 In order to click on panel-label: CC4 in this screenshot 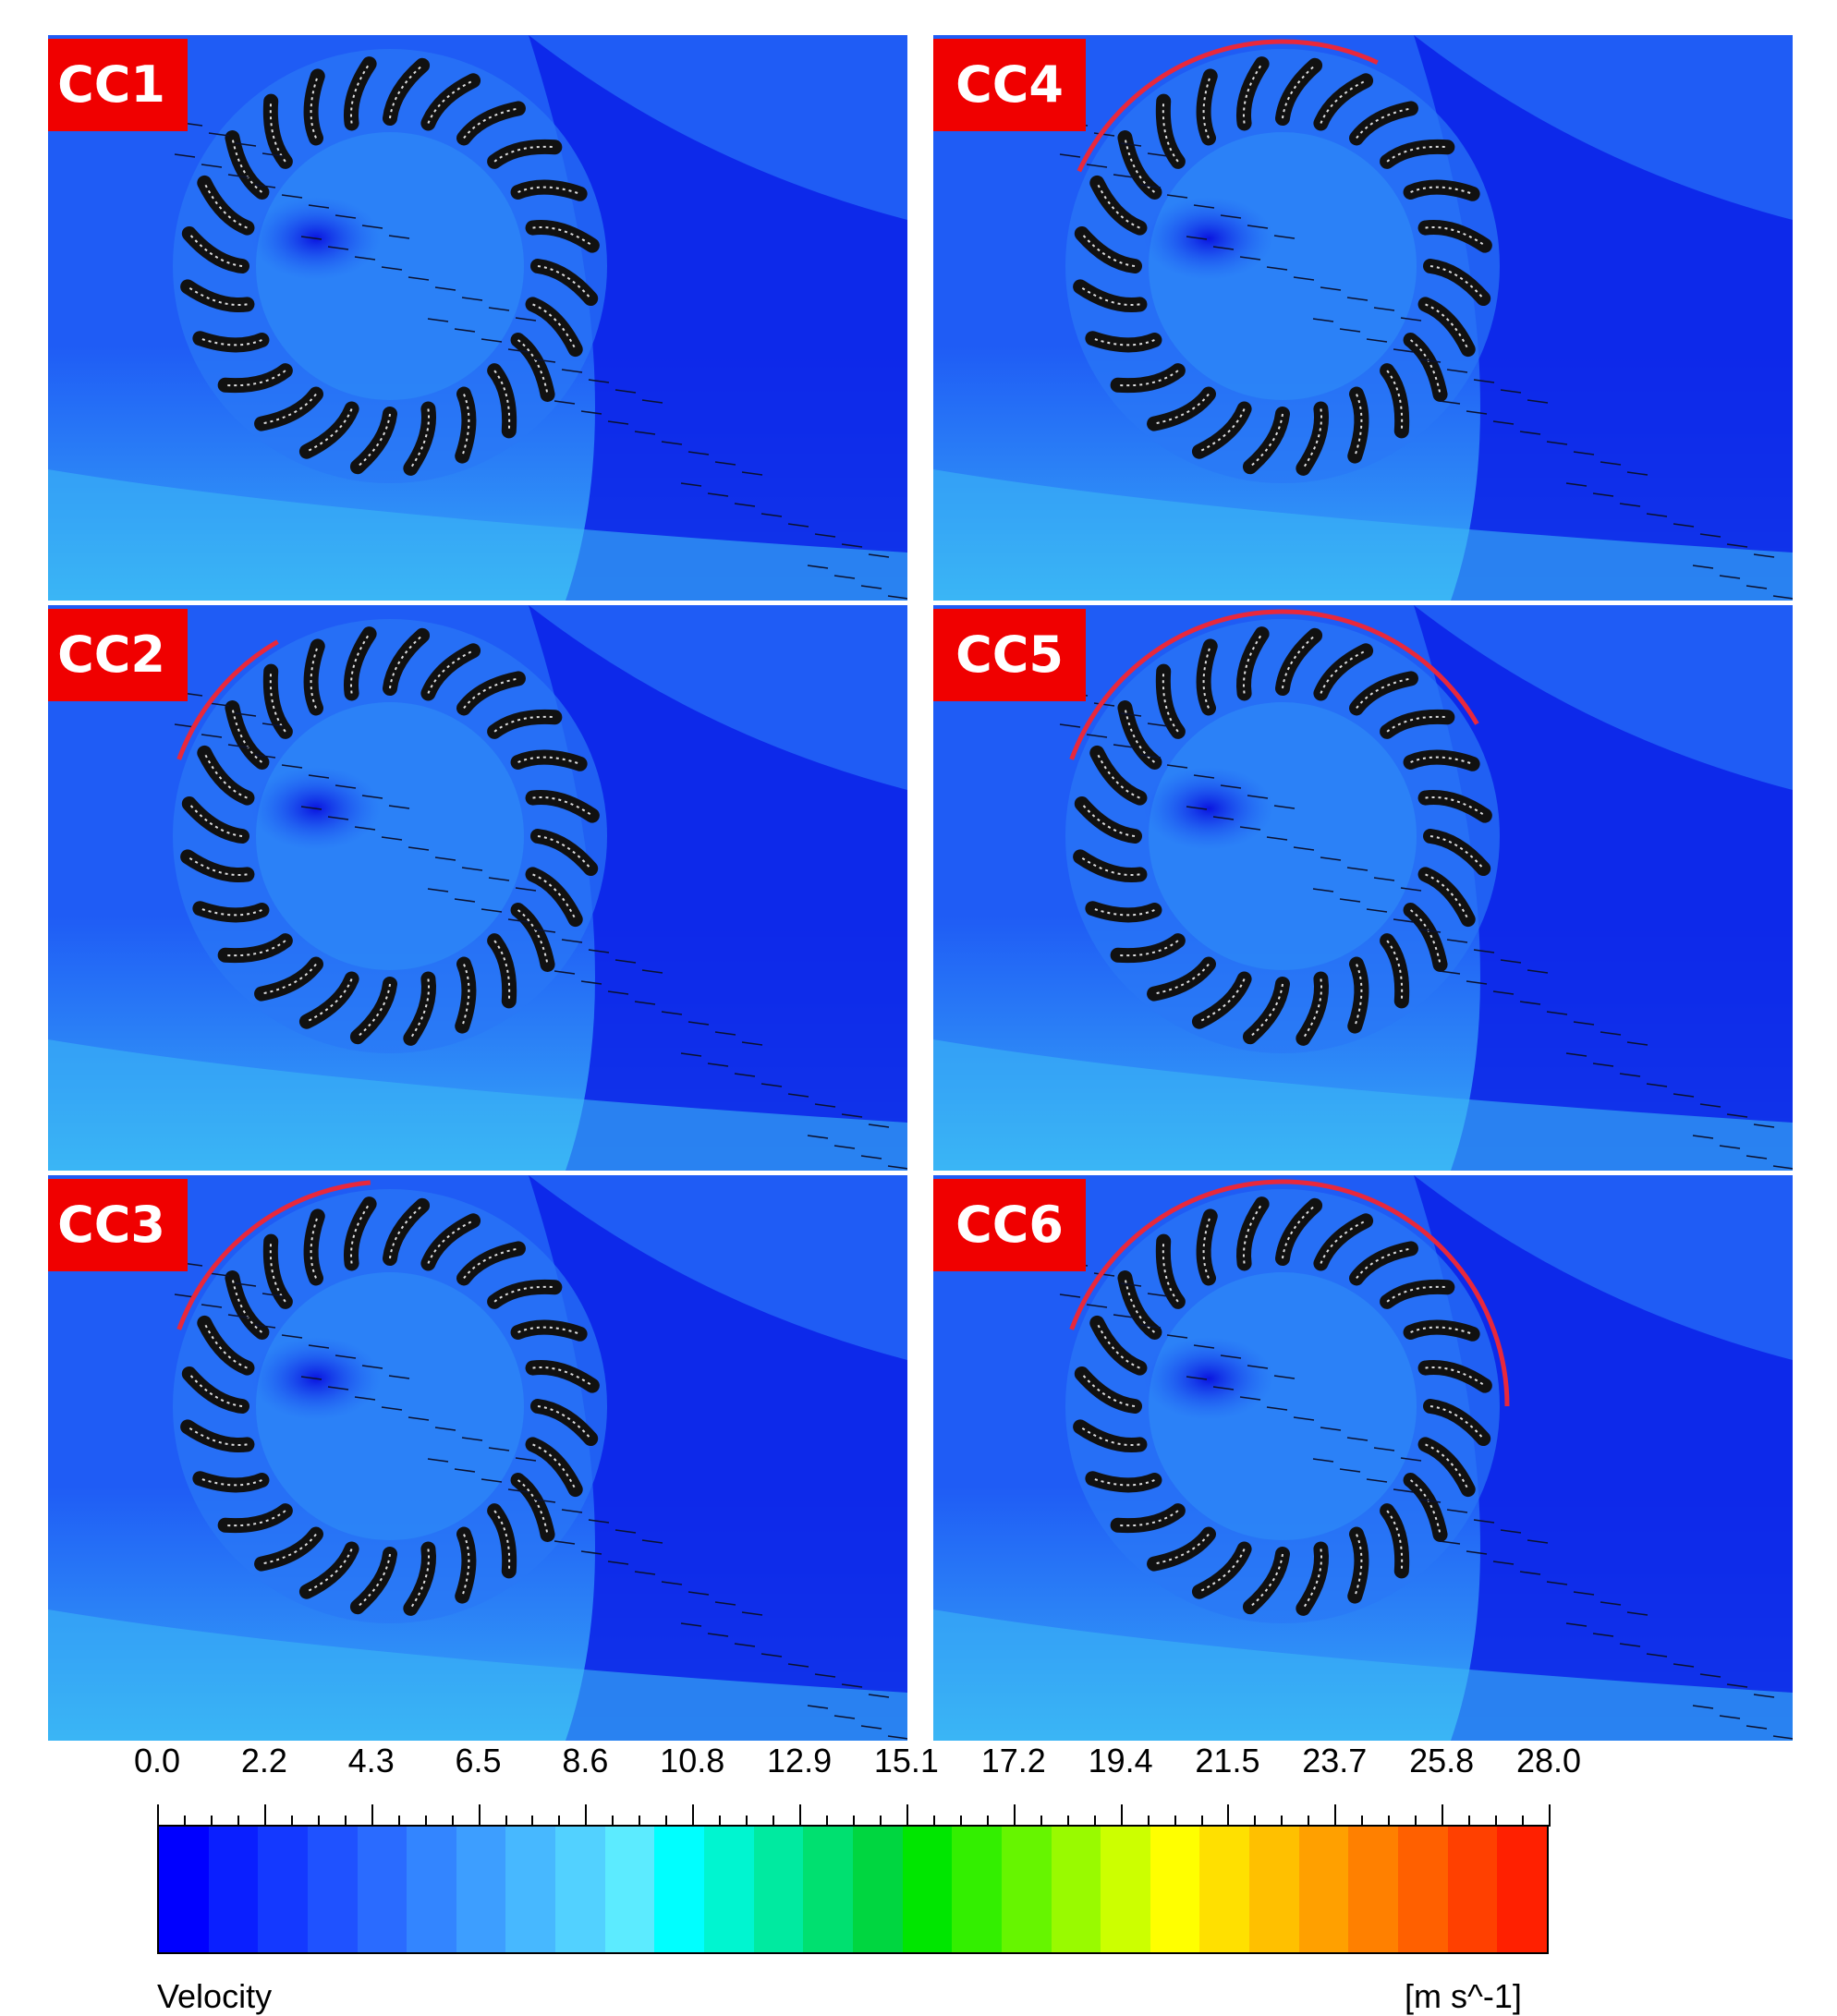, I will do `click(1009, 85)`.